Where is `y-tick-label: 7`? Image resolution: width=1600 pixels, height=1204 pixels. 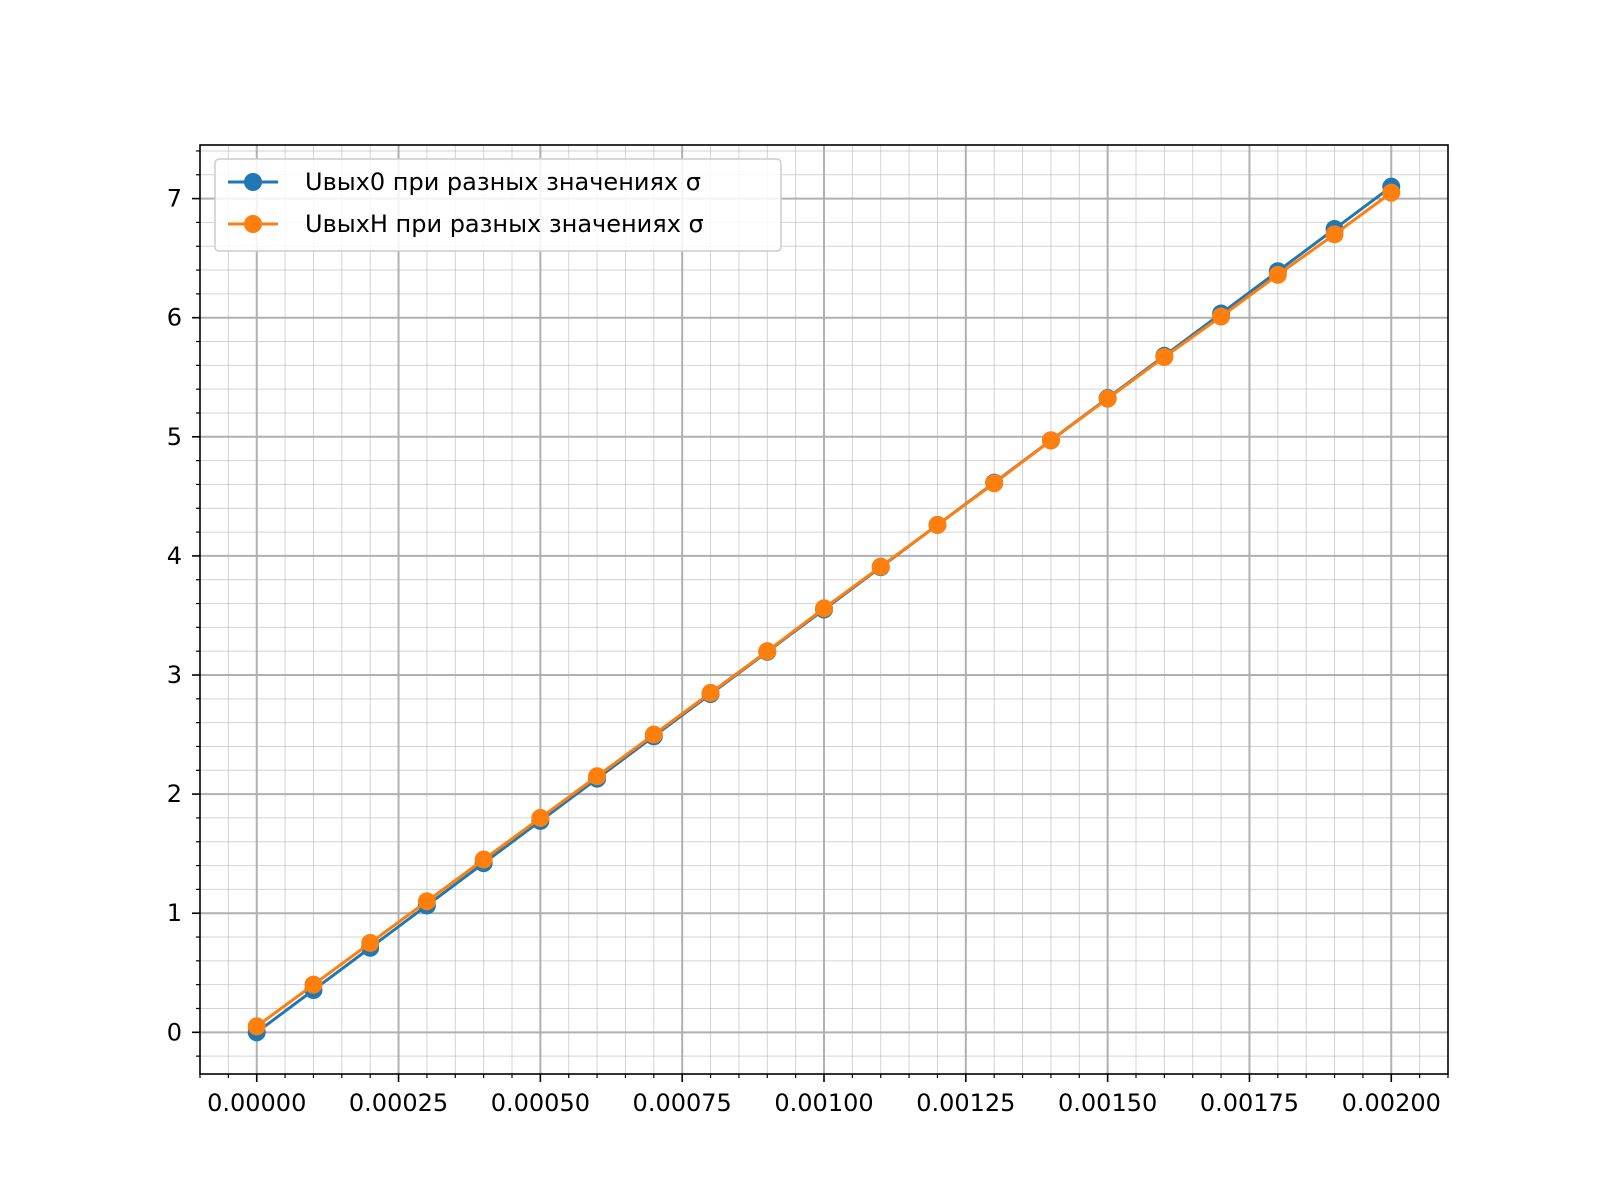
y-tick-label: 7 is located at coordinates (174, 199).